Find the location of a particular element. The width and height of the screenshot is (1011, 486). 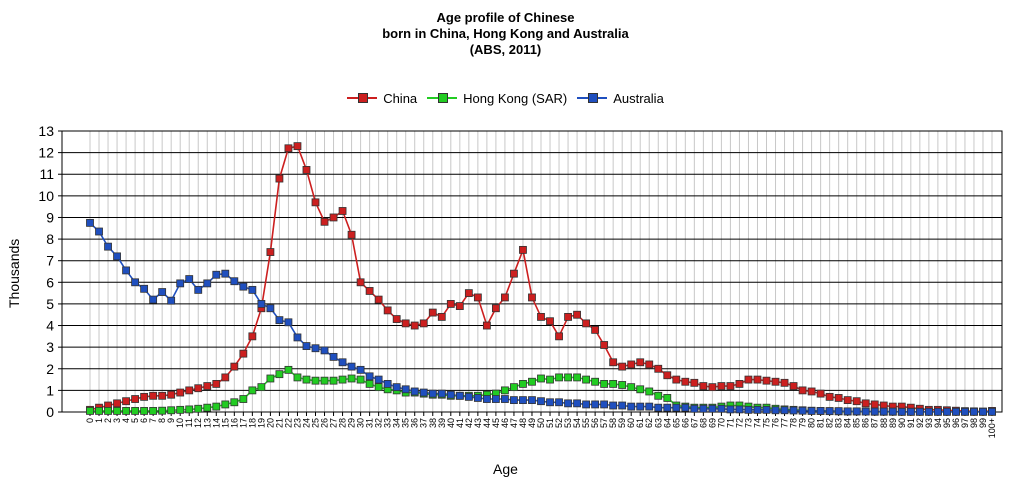

x-tick-label: 62 is located at coordinates (649, 423).